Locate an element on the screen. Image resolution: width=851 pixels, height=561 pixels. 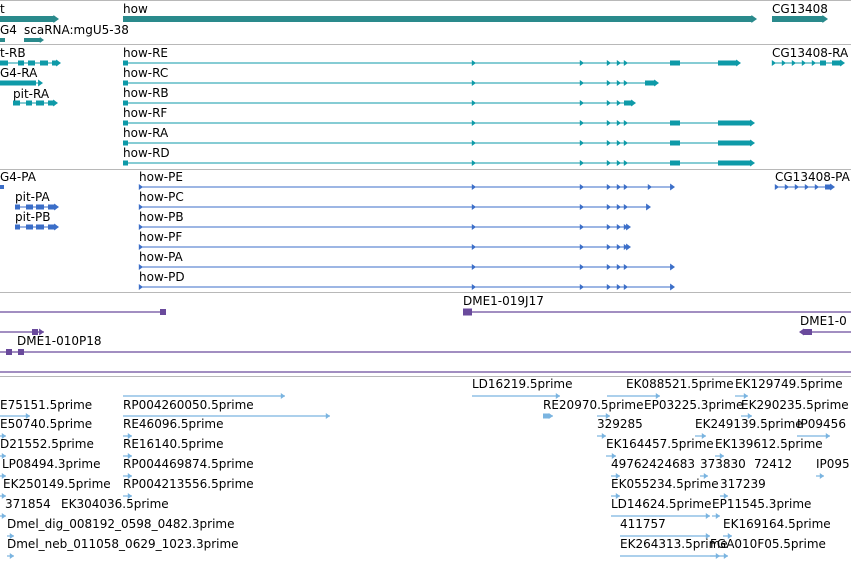
protein-label-how-pc: how-PC is located at coordinates (161, 197).